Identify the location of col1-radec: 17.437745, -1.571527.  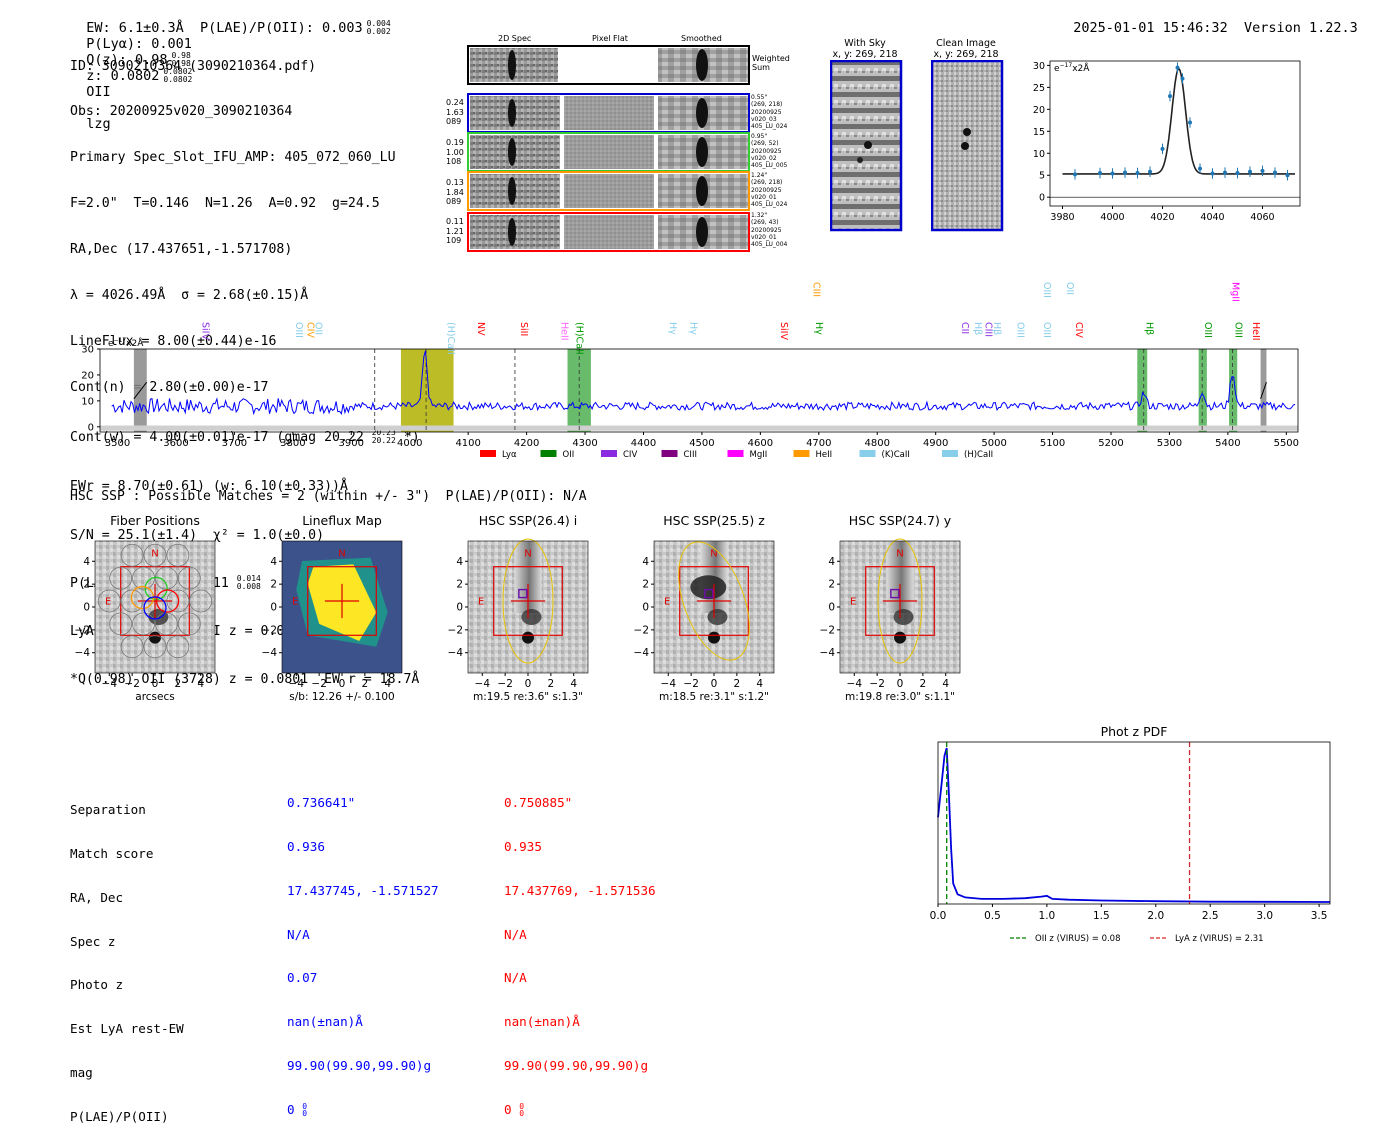
(363, 890).